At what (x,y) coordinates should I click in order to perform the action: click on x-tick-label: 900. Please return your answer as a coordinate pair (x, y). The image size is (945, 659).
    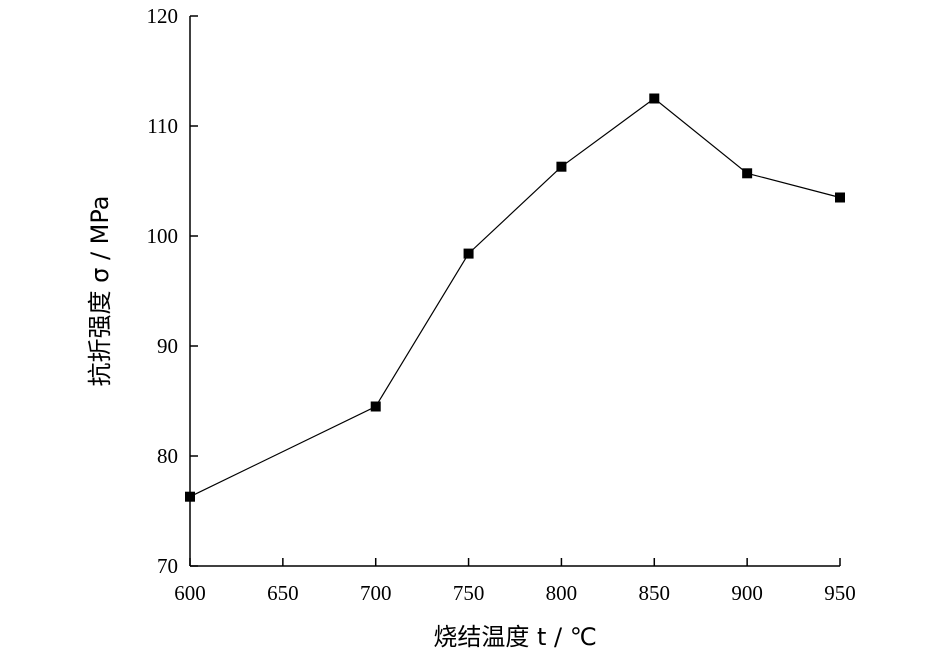
    Looking at the image, I should click on (747, 593).